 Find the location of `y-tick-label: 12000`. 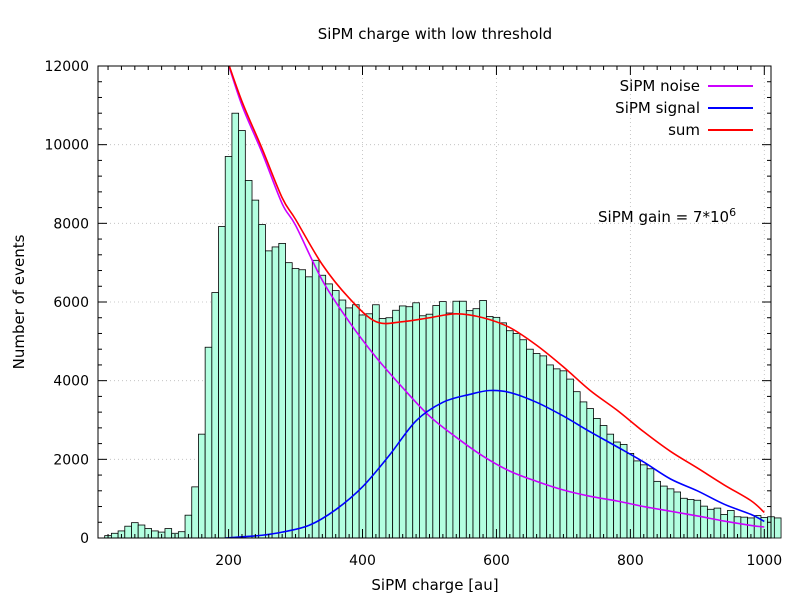

y-tick-label: 12000 is located at coordinates (66, 67).